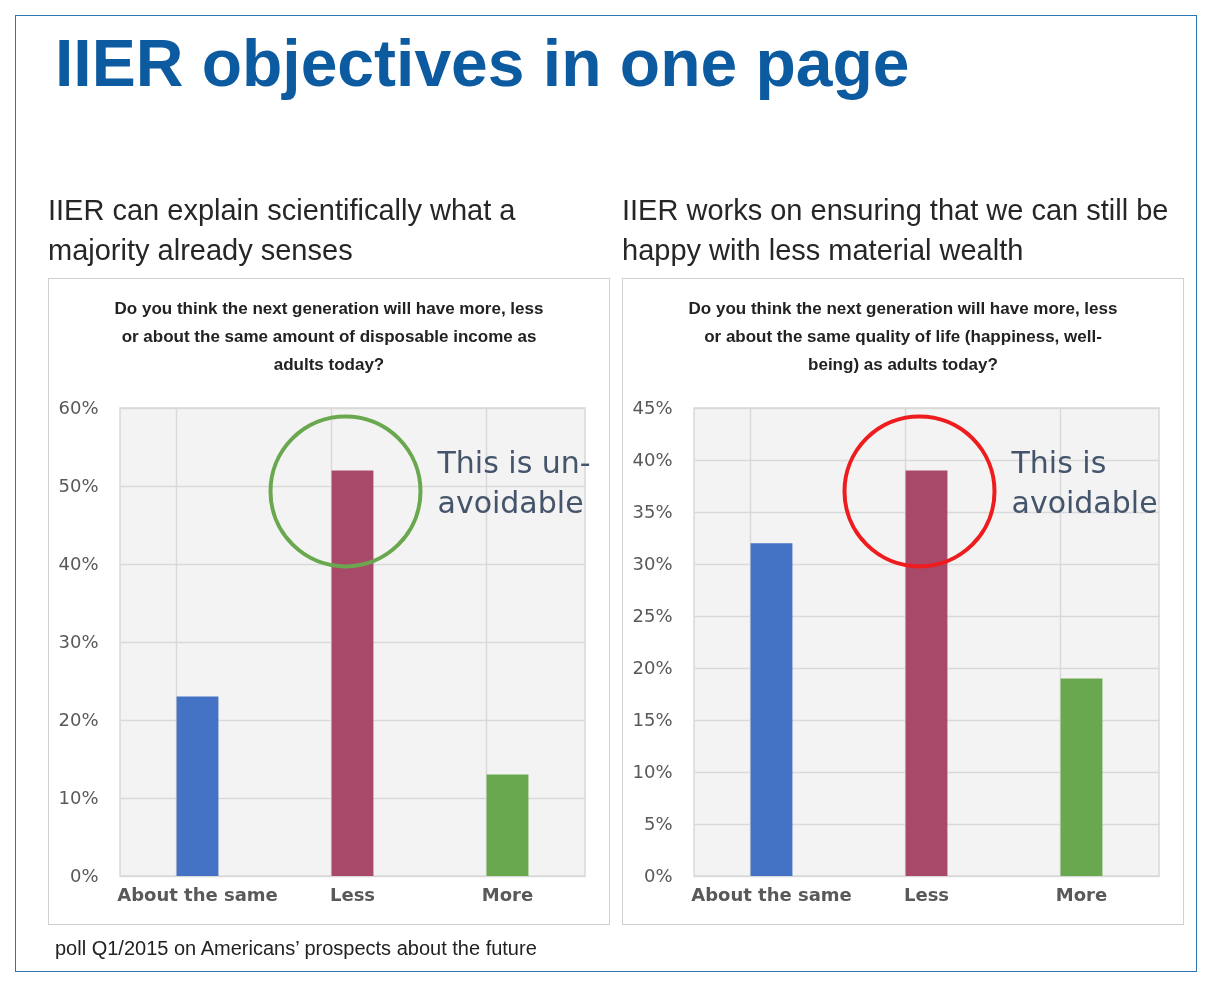 The height and width of the screenshot is (985, 1211). Describe the element at coordinates (1084, 483) in the screenshot. I see `annotation: This is avoidable` at that location.